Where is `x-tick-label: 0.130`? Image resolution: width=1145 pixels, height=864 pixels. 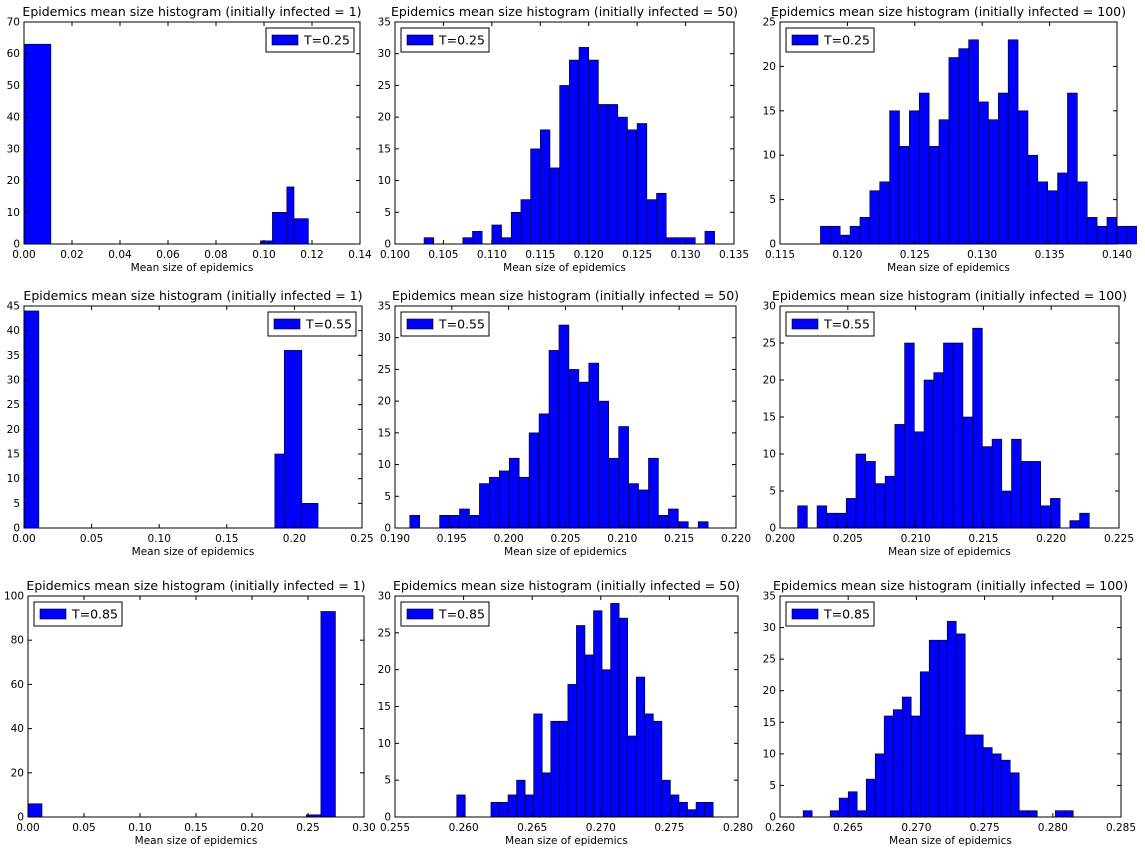
x-tick-label: 0.130 is located at coordinates (982, 255).